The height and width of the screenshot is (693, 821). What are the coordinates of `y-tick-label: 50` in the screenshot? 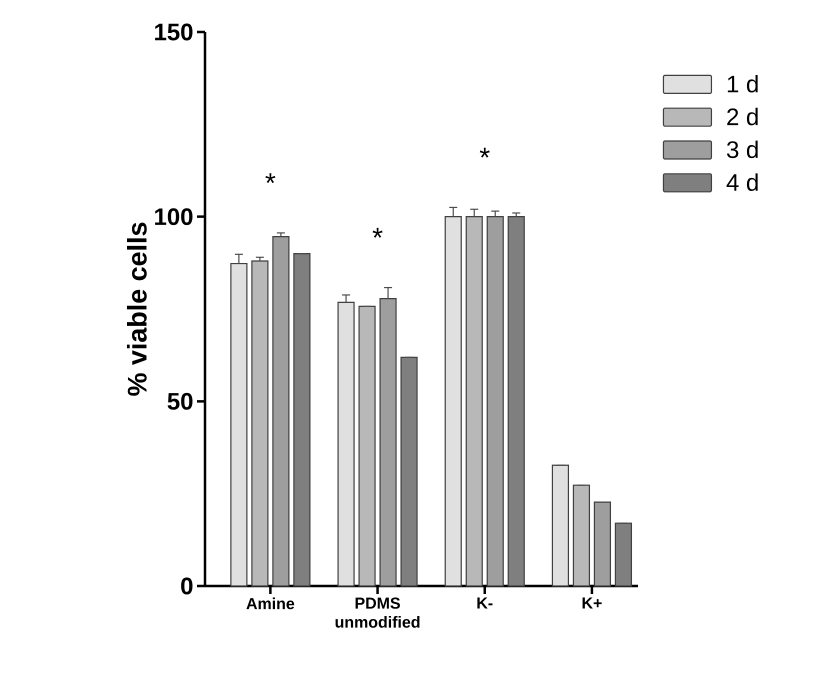 It's located at (180, 401).